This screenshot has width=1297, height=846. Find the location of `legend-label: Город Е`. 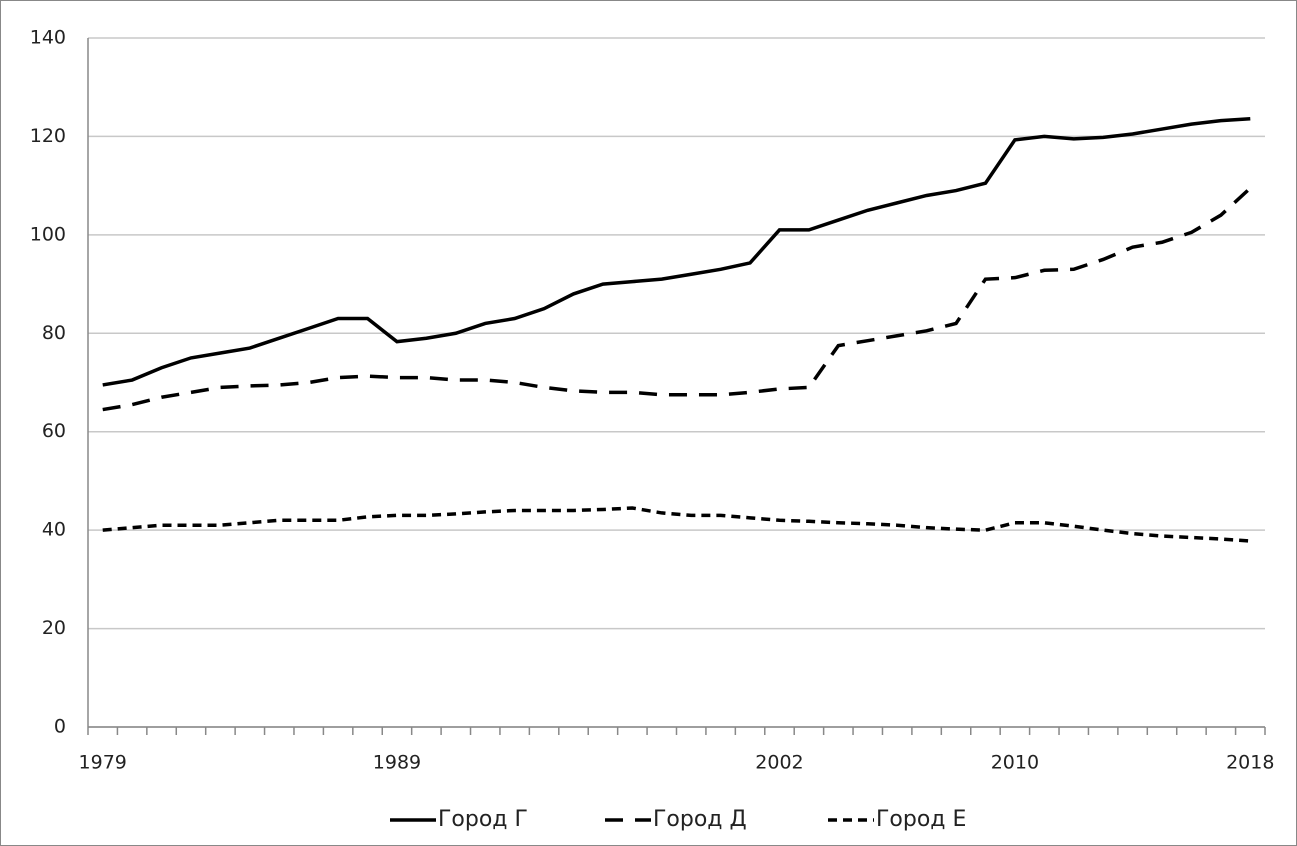

legend-label: Город Е is located at coordinates (921, 819).